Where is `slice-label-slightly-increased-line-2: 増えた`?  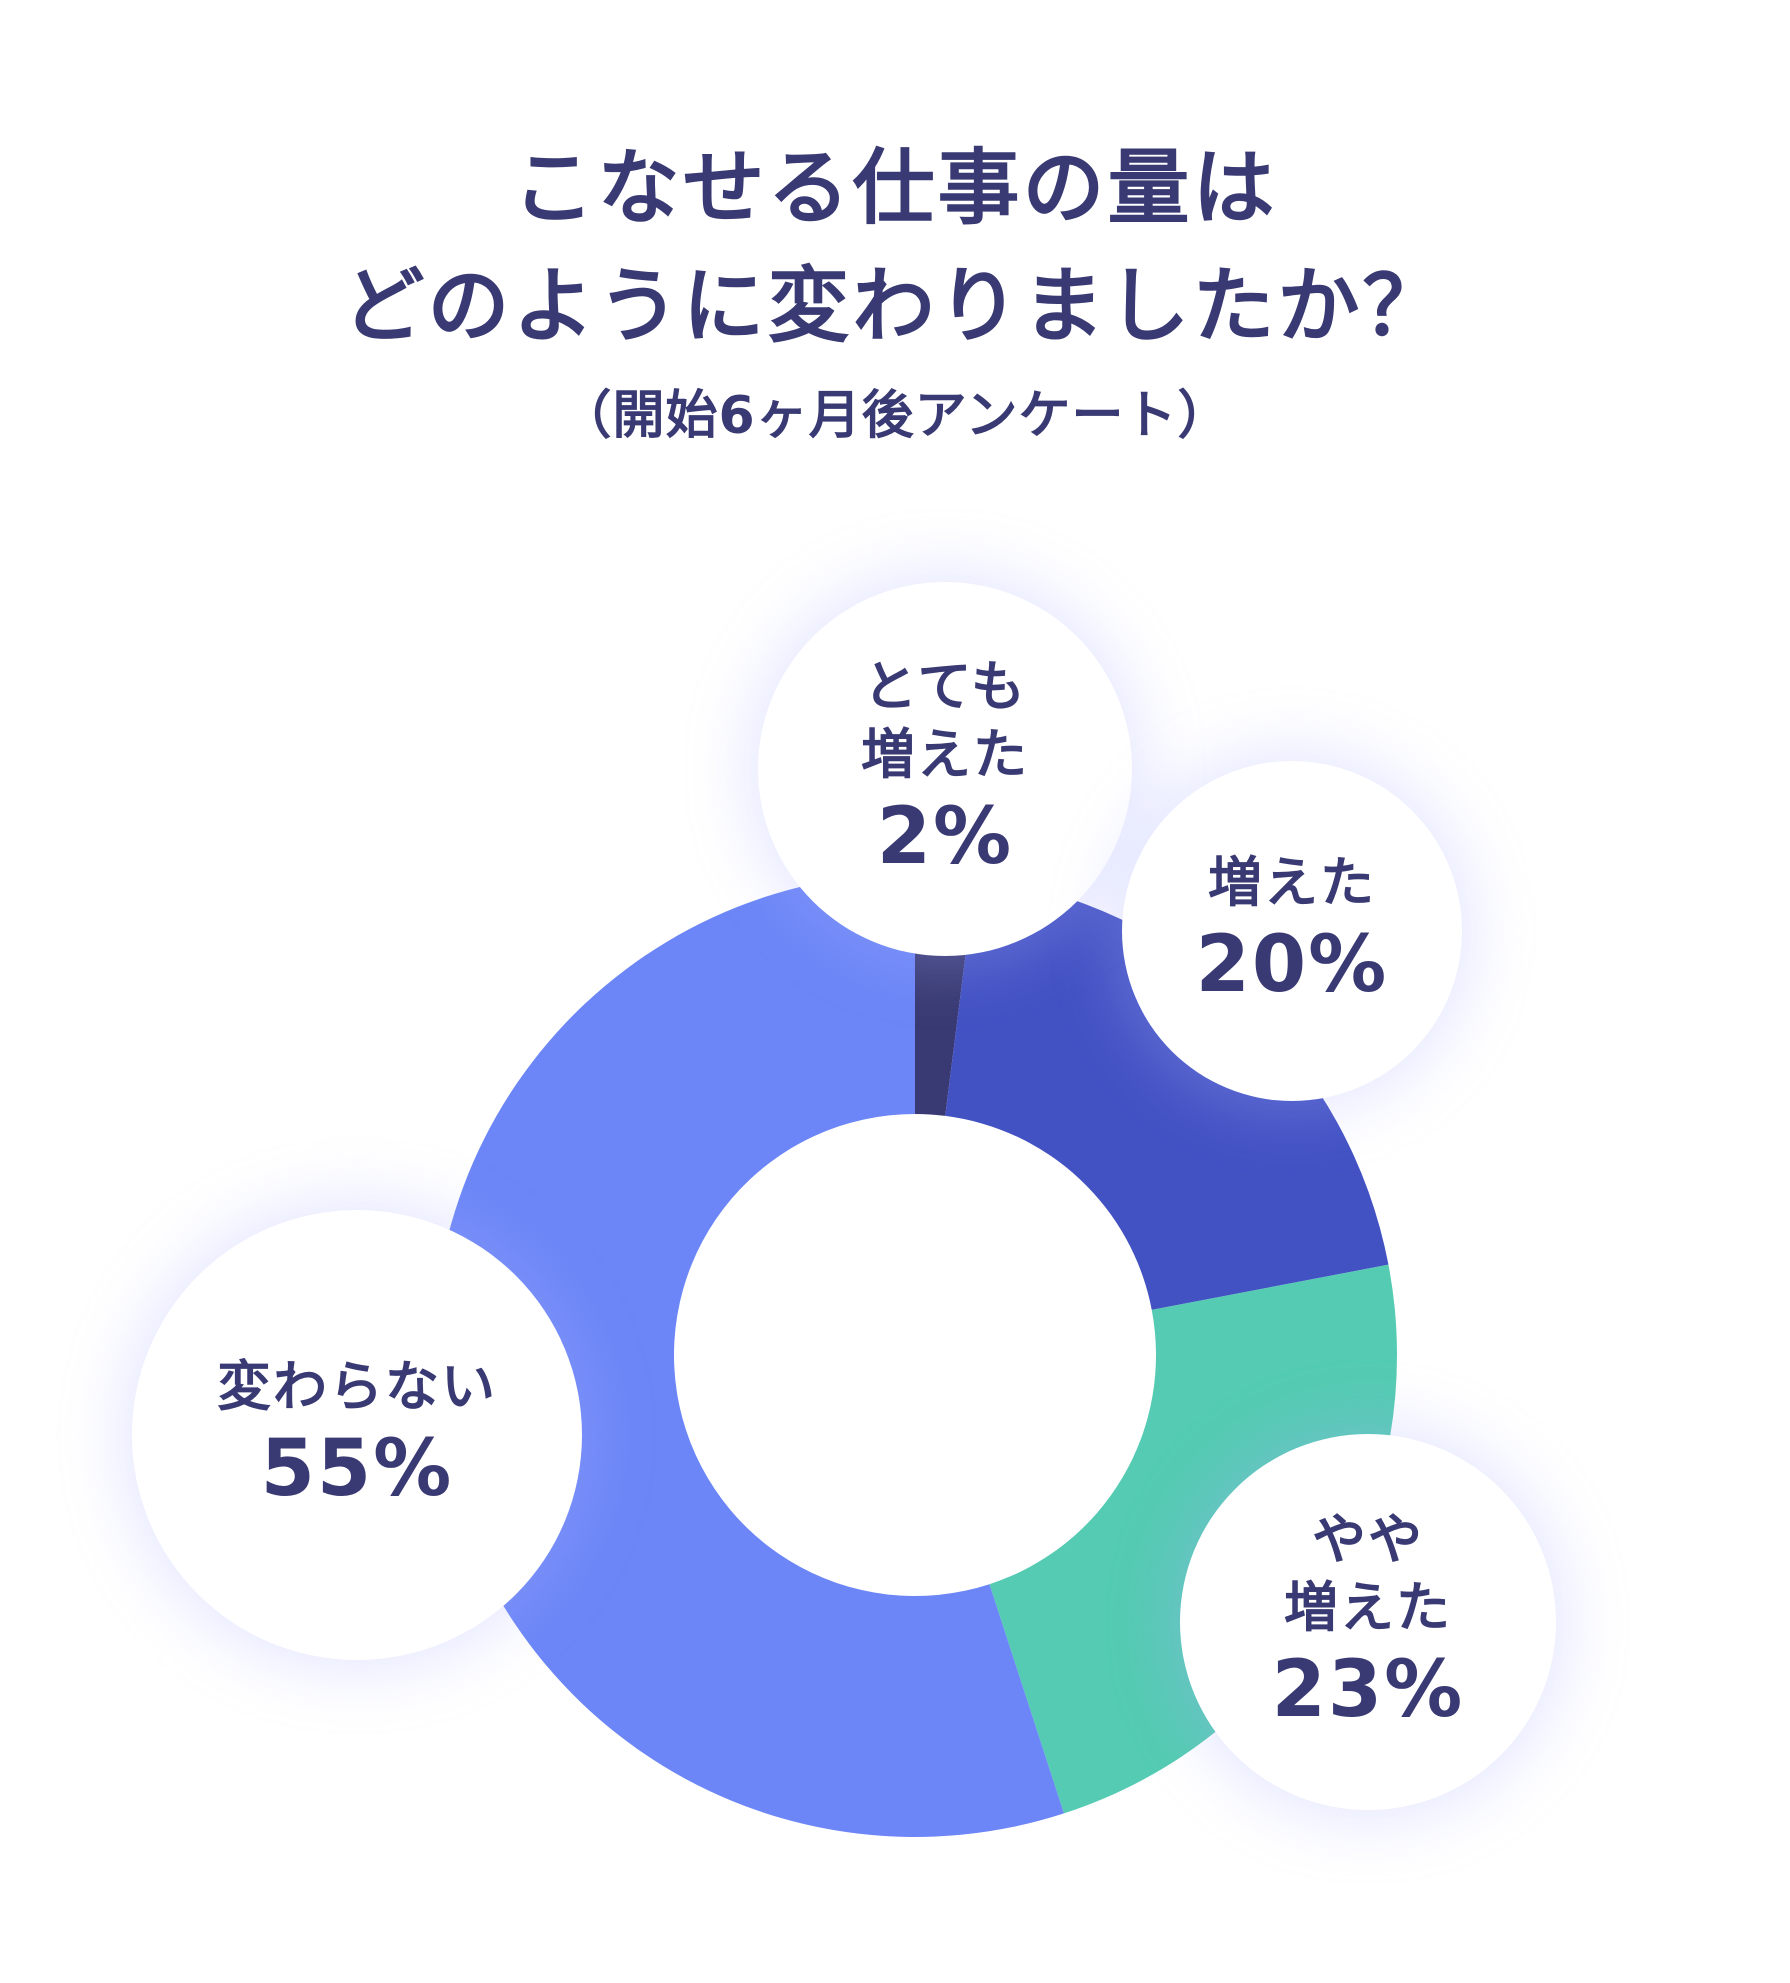 slice-label-slightly-increased-line-2: 増えた is located at coordinates (1368, 1607).